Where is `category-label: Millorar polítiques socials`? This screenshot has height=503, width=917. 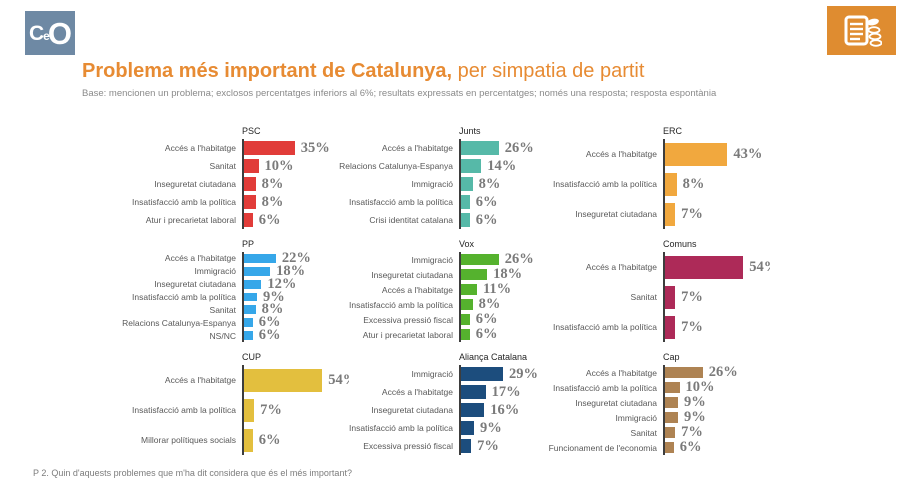
category-label: Millorar polítiques socials is located at coordinates (188, 440).